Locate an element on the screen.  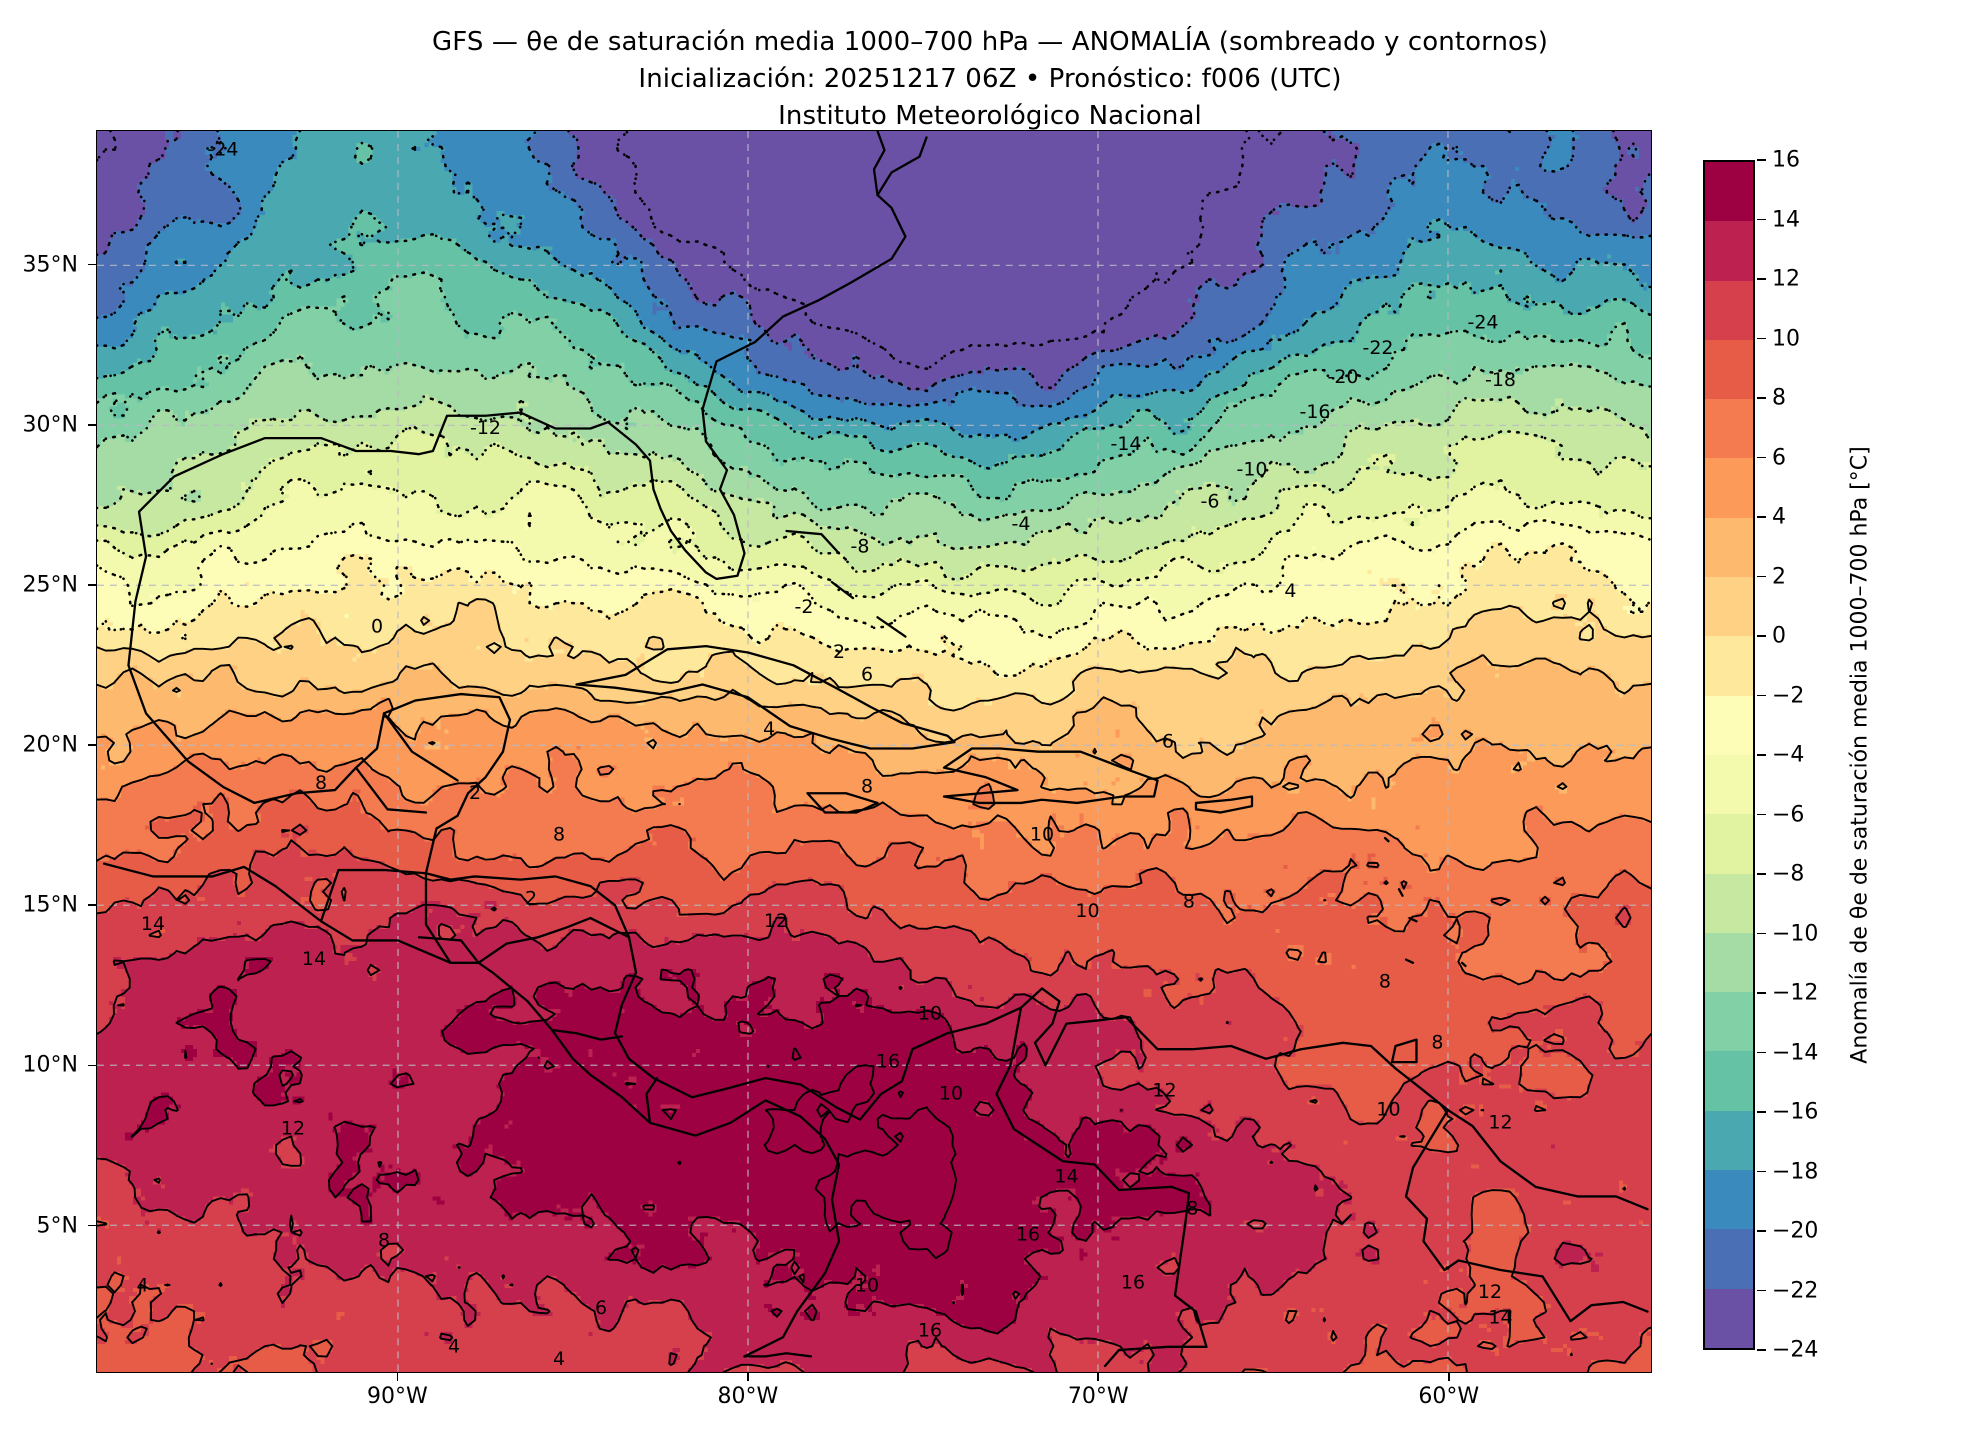
contour-label: -14-14 is located at coordinates (1125, 444).